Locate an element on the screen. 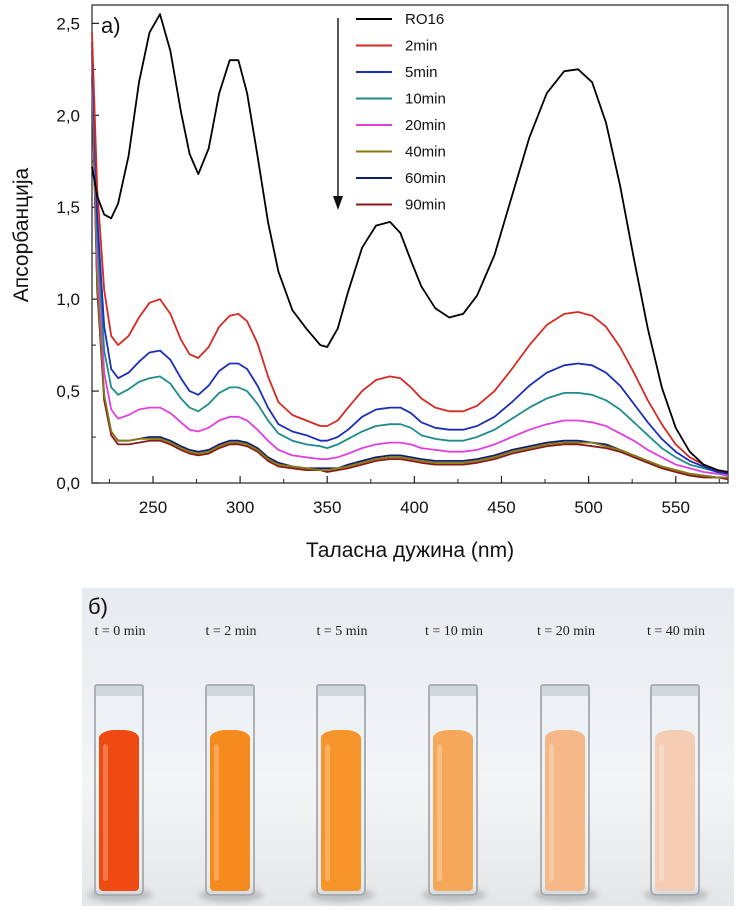  panel-label-a: а) is located at coordinates (111, 25).